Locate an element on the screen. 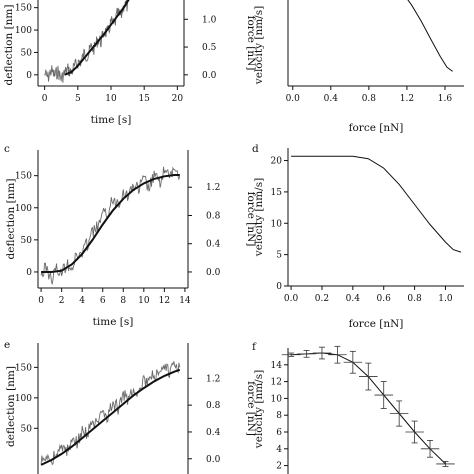 The image size is (474, 474). chart-panel-f: f 2 4 6 8 10 12 14 velocity [nm/s] is located at coordinates (353, 407).